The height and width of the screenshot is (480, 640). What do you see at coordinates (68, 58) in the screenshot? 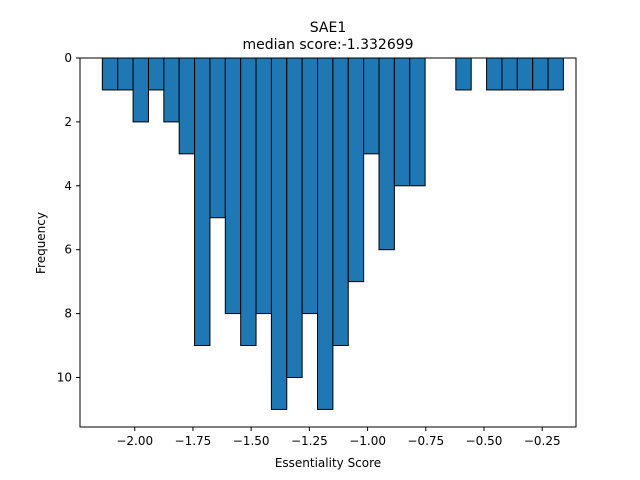
I see `y-tick-label: 0` at bounding box center [68, 58].